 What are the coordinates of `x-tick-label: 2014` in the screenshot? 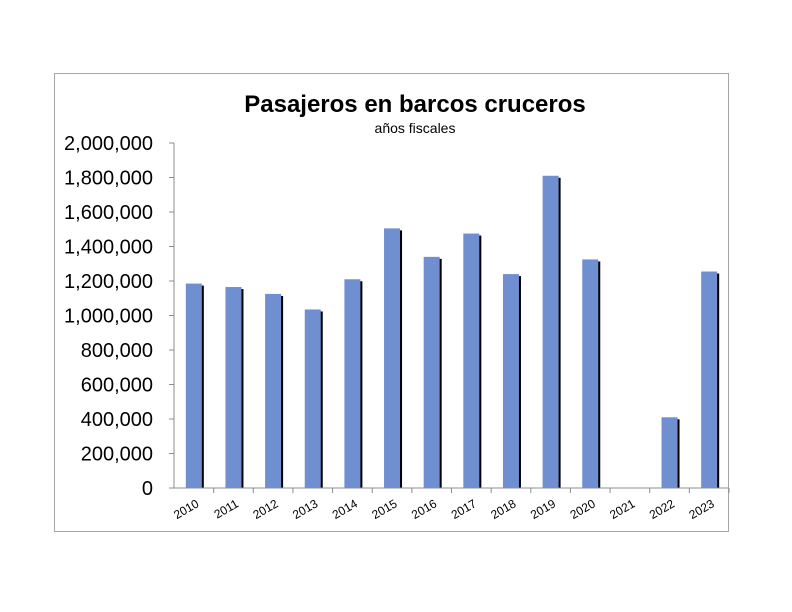 It's located at (345, 509).